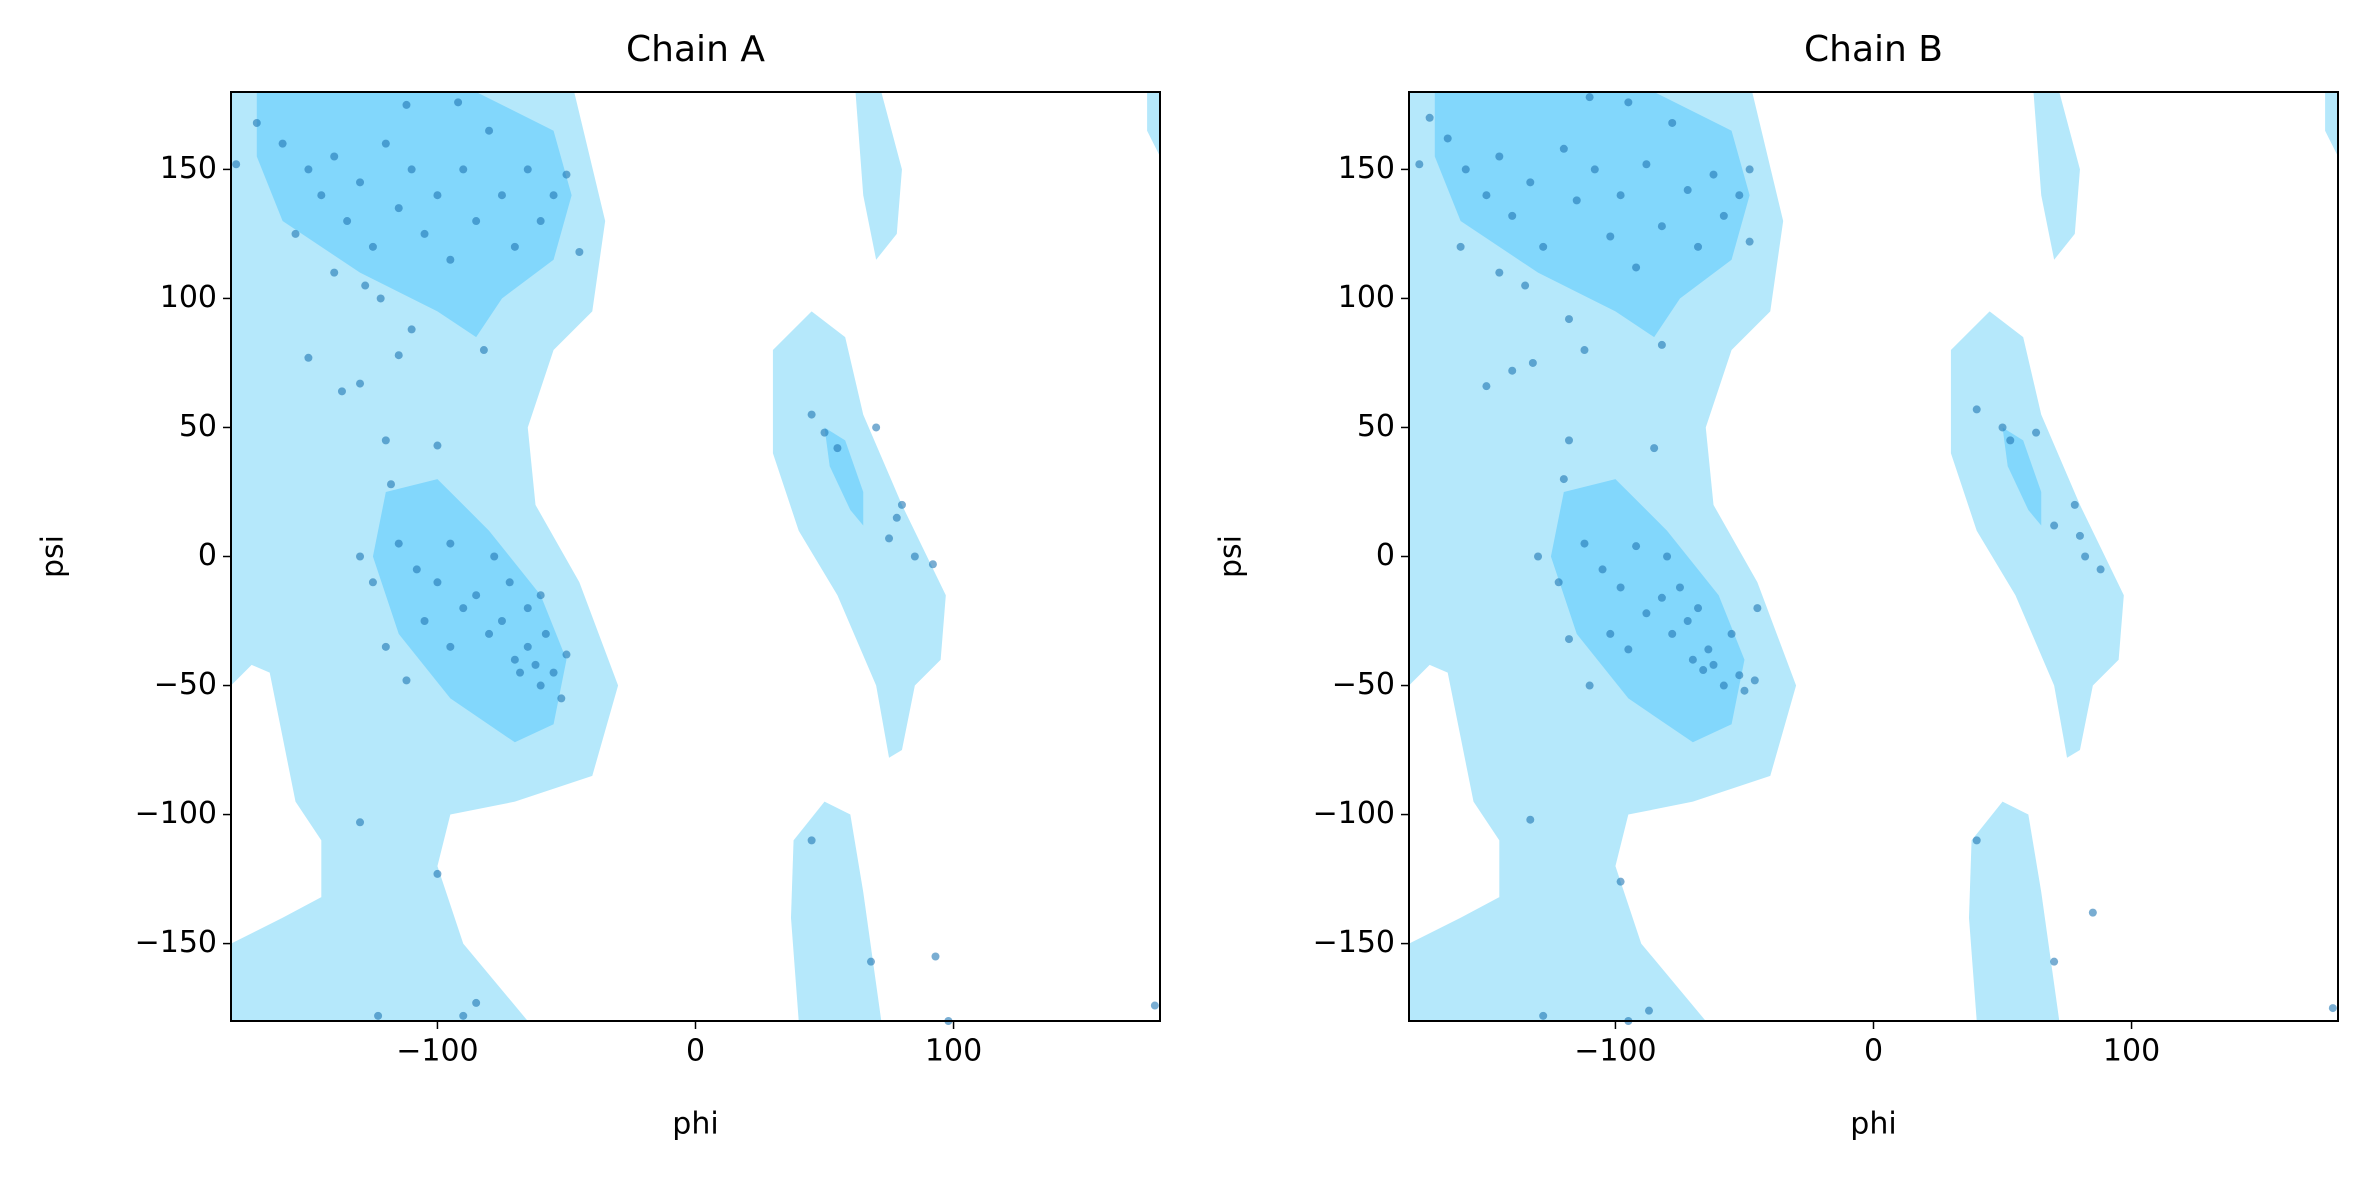 The image size is (2367, 1178). Describe the element at coordinates (1354, 942) in the screenshot. I see `y-tick-label: −150` at that location.